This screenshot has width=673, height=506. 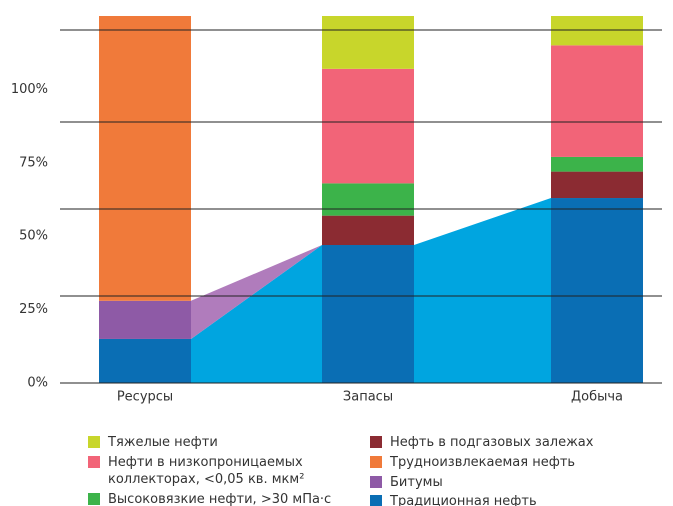 I want to click on y-tick-label: 25%, so click(x=33, y=309).